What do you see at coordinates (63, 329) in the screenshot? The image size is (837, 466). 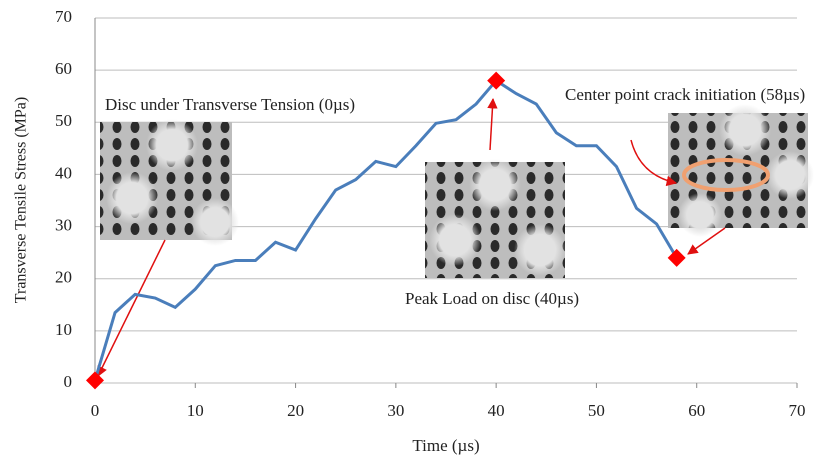 I see `y-tick-label: 10` at bounding box center [63, 329].